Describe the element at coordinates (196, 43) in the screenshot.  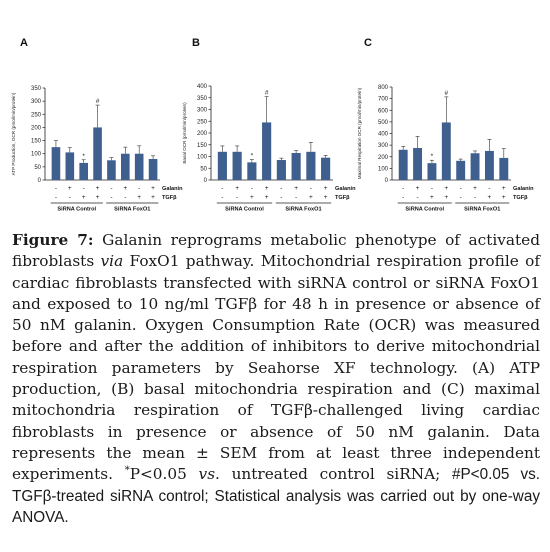
I see `chart-b-panel-label: B` at that location.